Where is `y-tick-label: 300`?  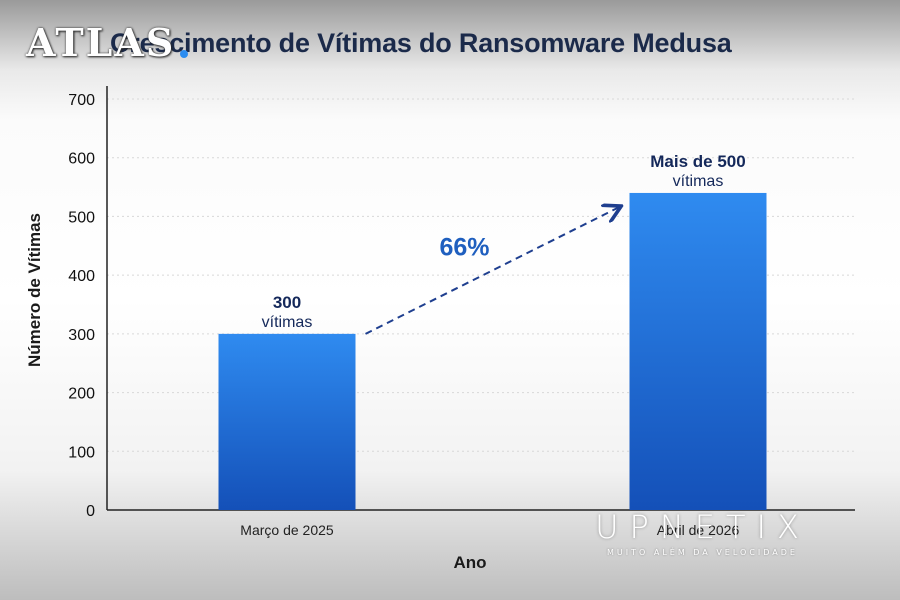
y-tick-label: 300 is located at coordinates (81, 335).